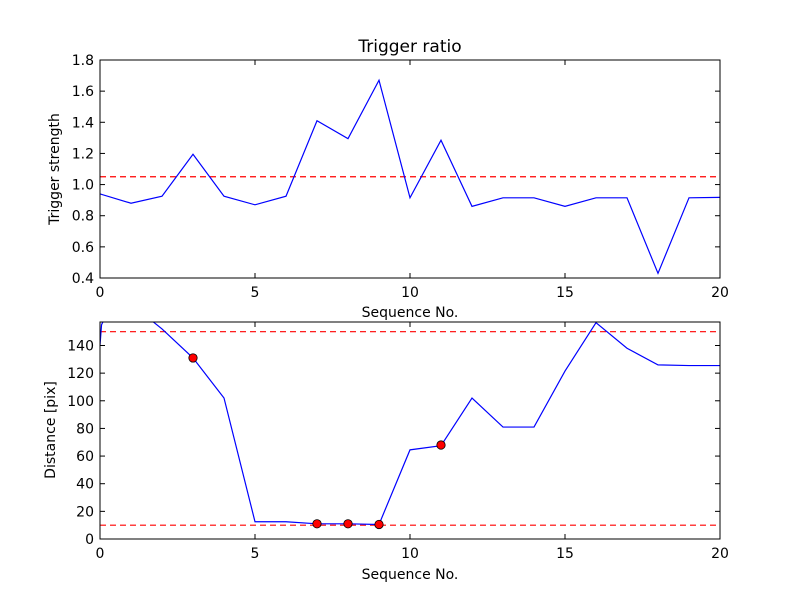 The width and height of the screenshot is (800, 600). I want to click on top-x-axis-label: Sequence No., so click(410, 313).